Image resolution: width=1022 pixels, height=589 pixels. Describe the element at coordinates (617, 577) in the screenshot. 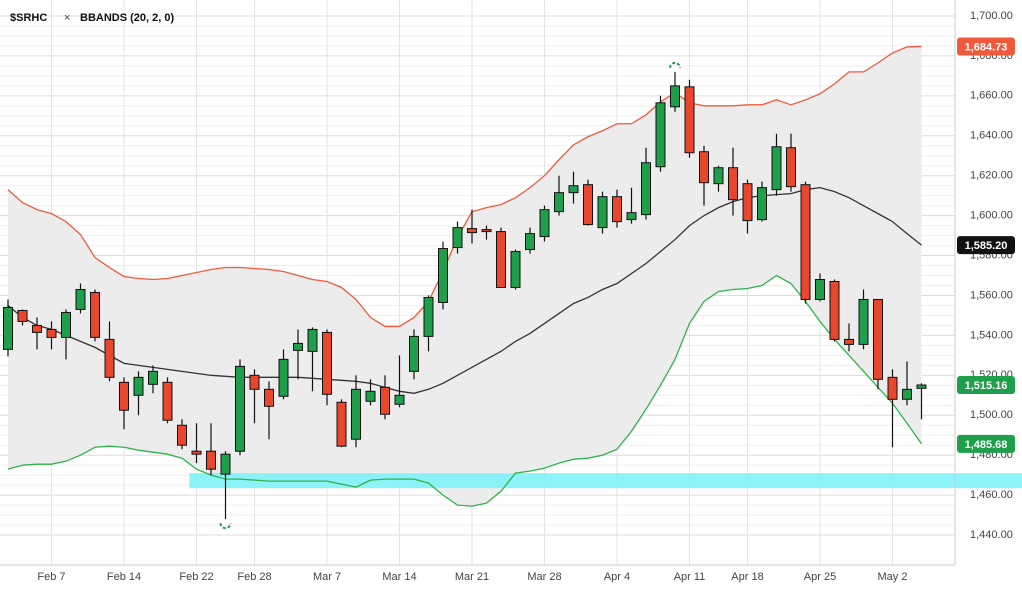

I see `x-tick-label: Apr 4` at that location.